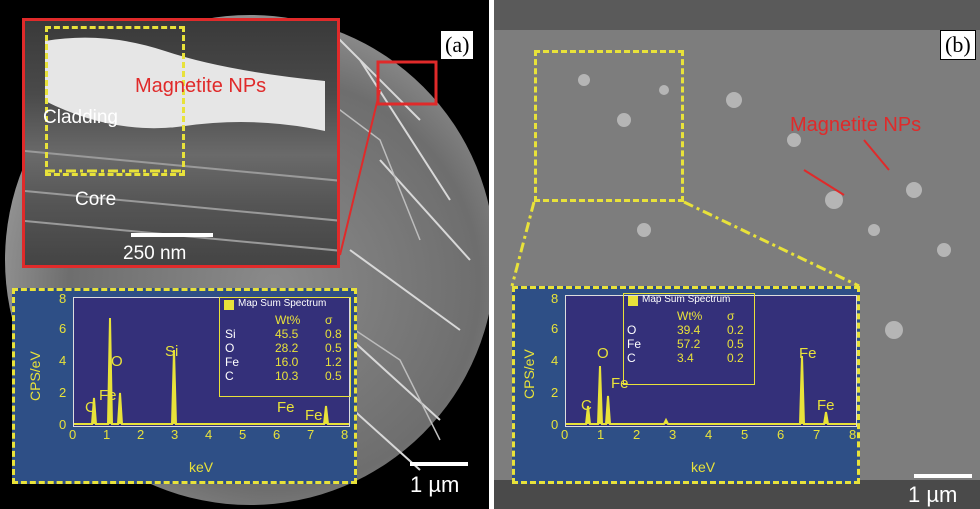 This screenshot has height=509, width=980. Describe the element at coordinates (689, 330) in the screenshot. I see `row-wt: 39.4` at that location.